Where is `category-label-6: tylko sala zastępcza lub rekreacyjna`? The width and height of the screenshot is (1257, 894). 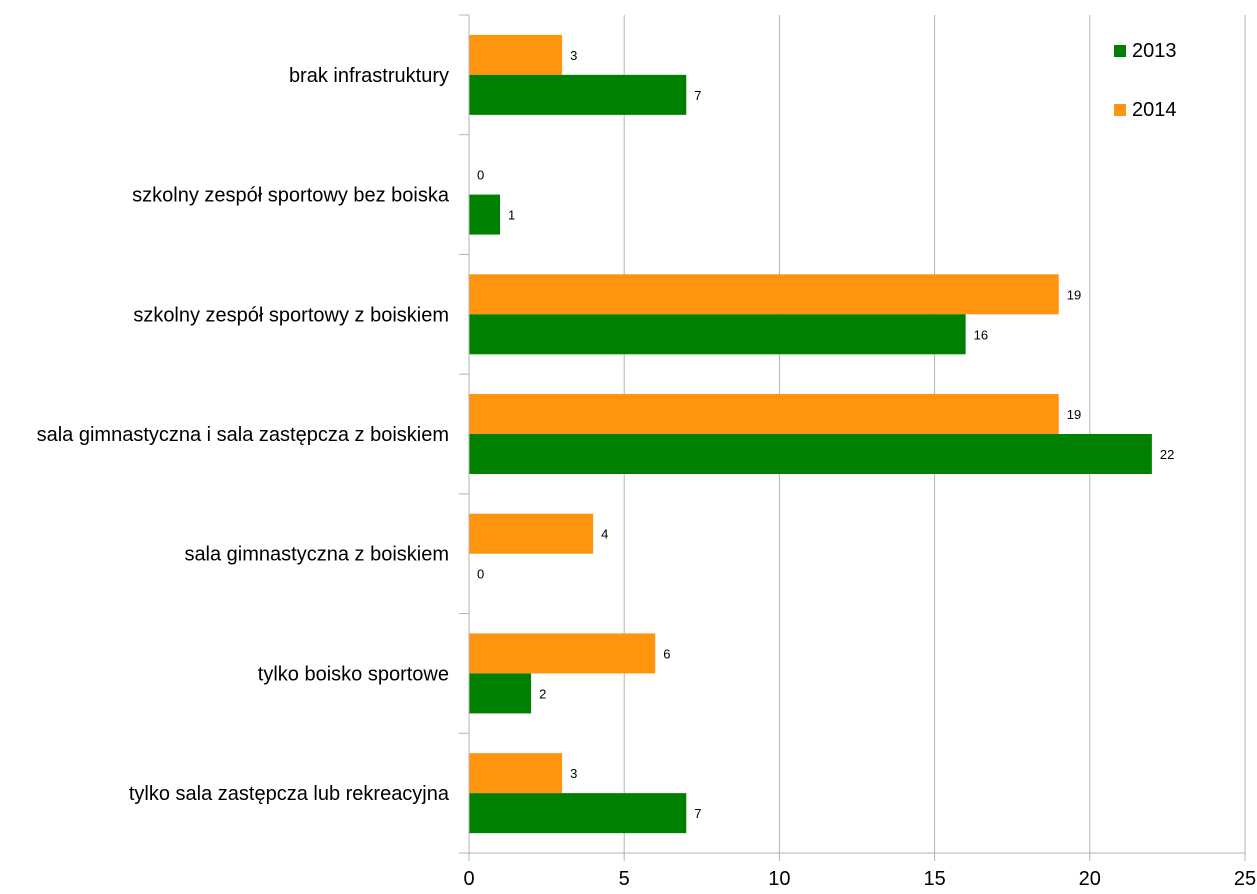
category-label-6: tylko sala zastępcza lub rekreacyjna is located at coordinates (289, 794).